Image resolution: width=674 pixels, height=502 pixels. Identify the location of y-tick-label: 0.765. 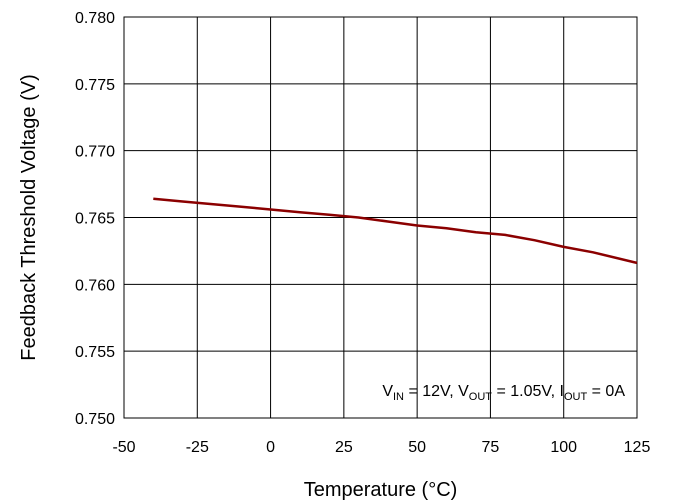
(95, 219).